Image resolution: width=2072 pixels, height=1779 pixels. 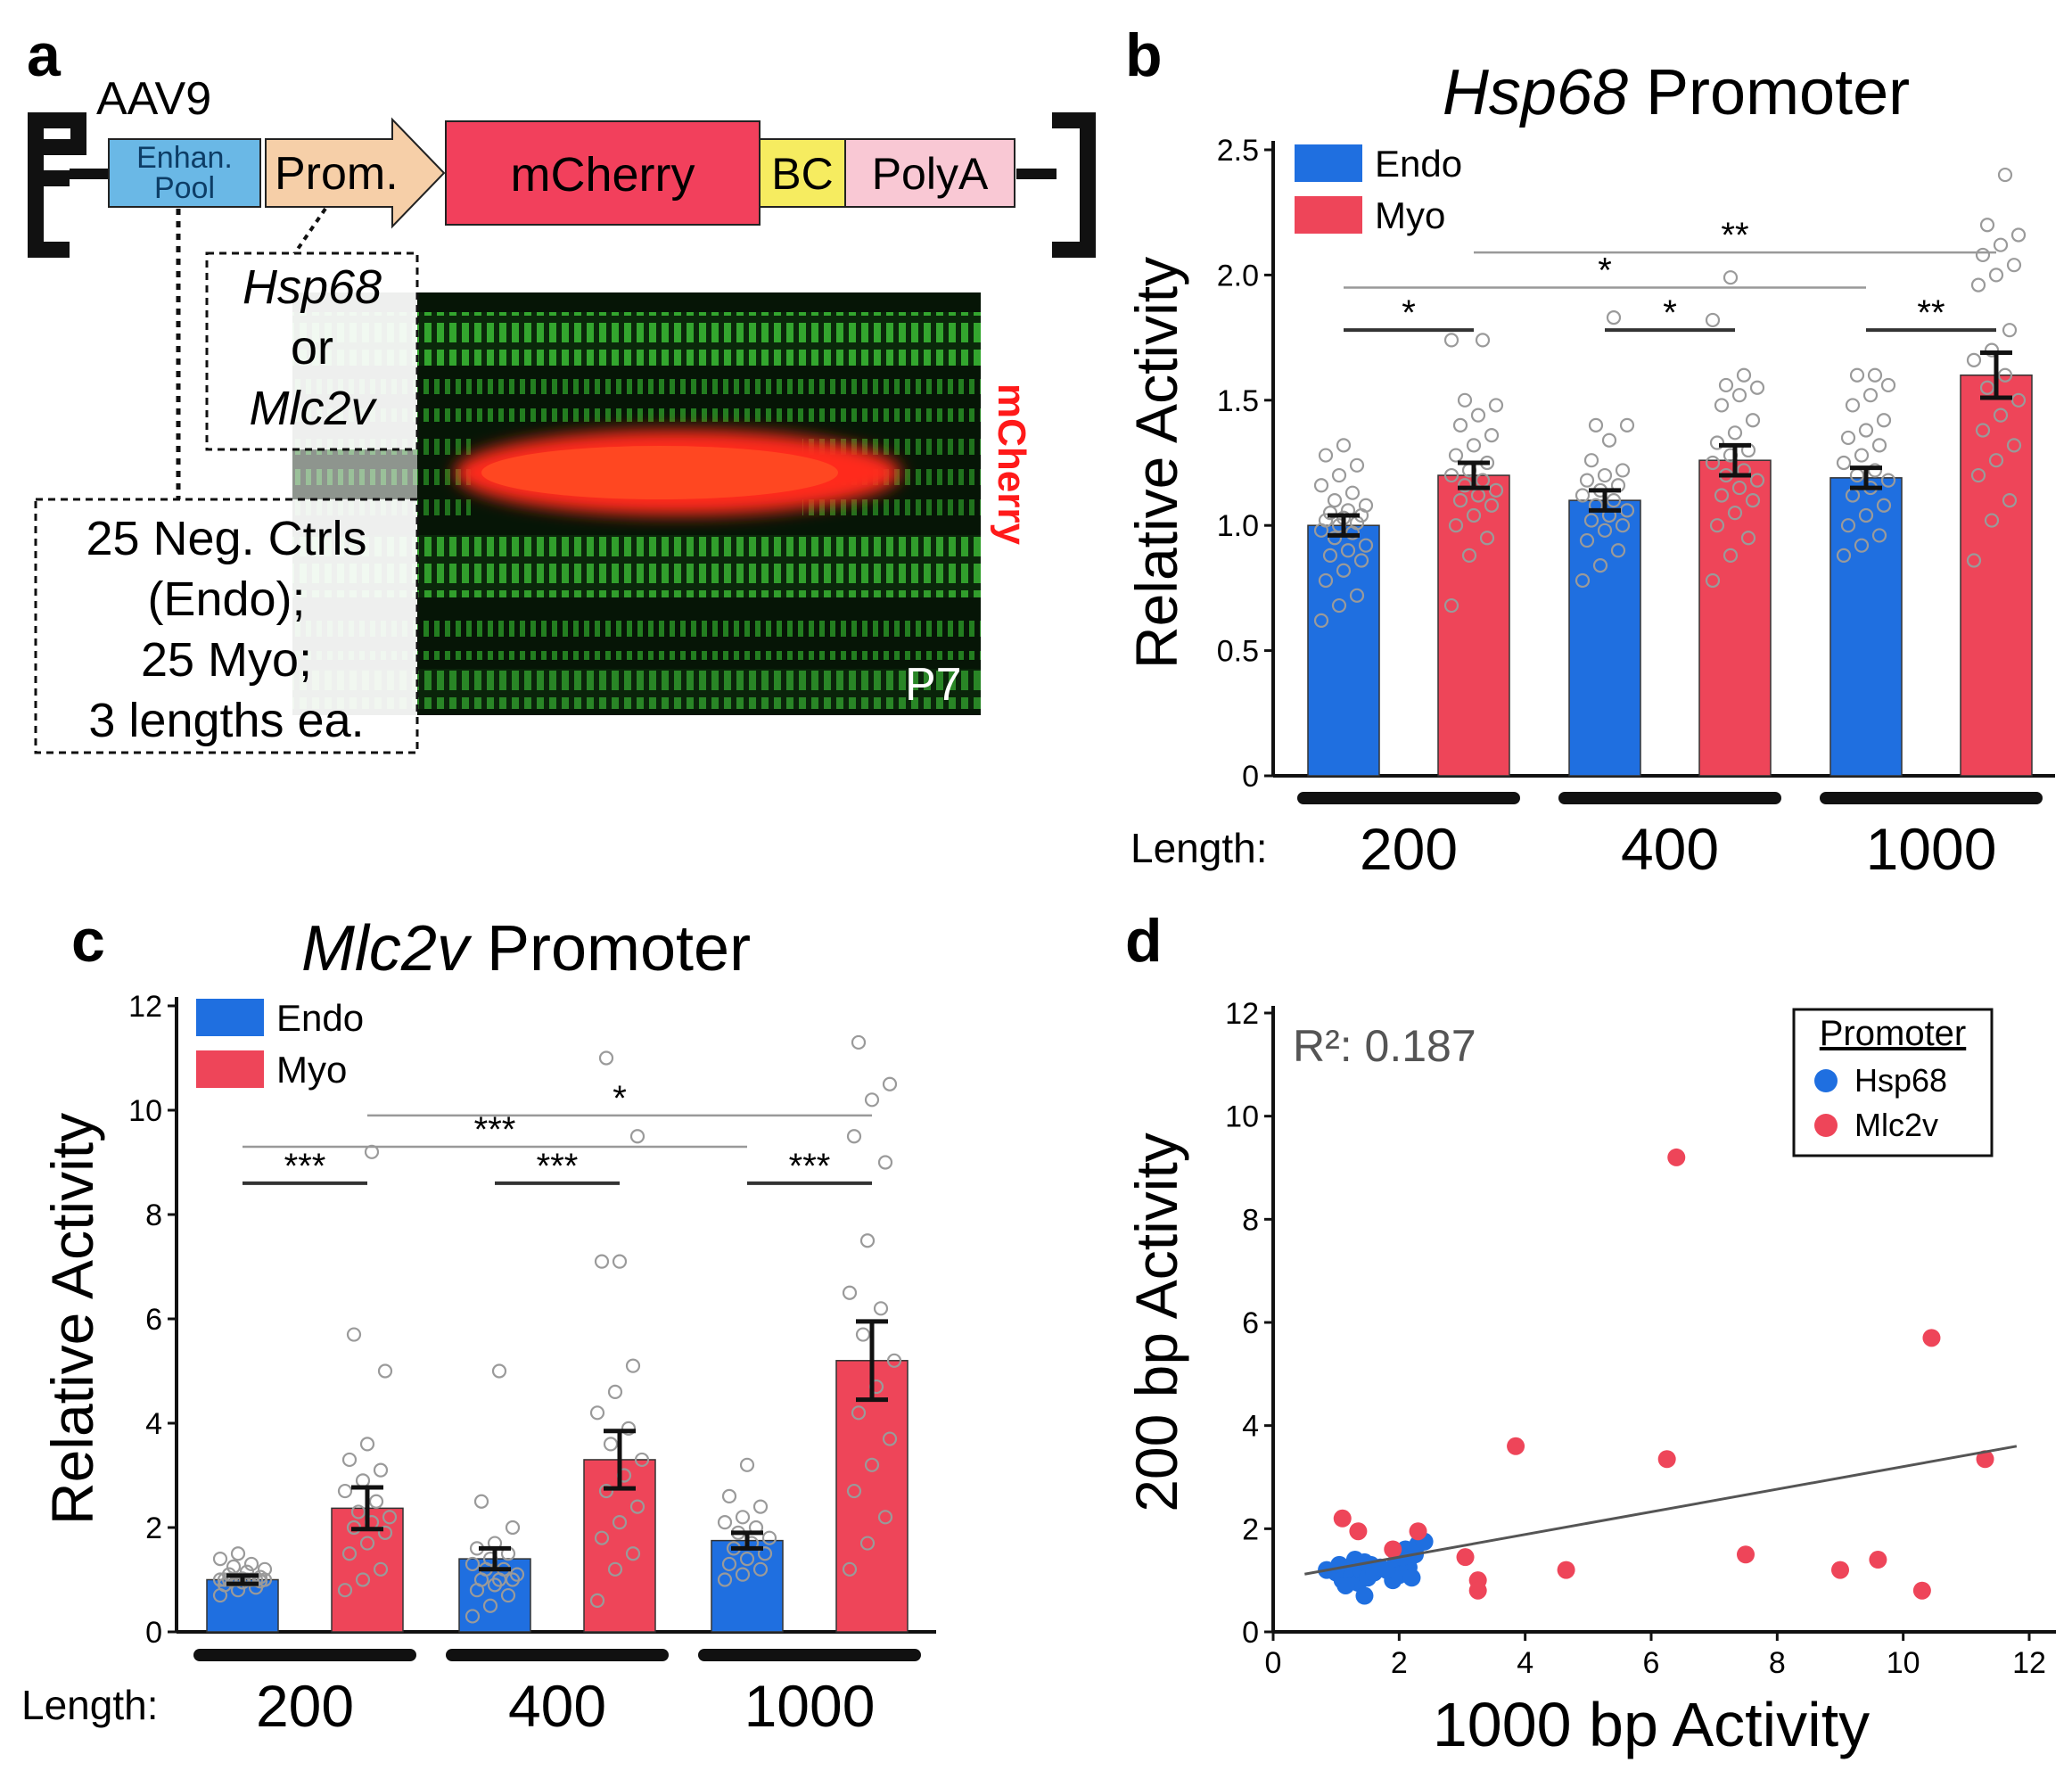 What do you see at coordinates (1525, 1663) in the screenshot?
I see `x-tick-label: 4` at bounding box center [1525, 1663].